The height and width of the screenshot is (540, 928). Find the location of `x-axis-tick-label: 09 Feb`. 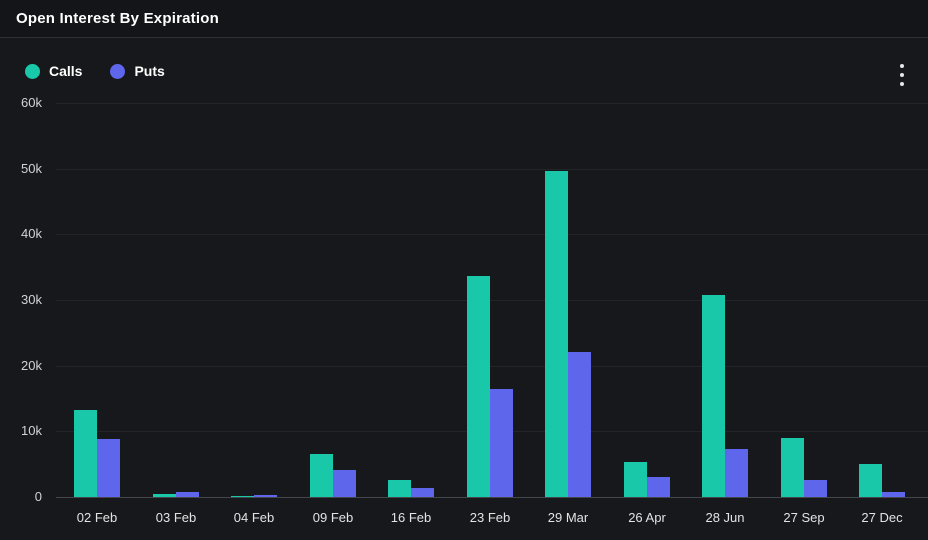

x-axis-tick-label: 09 Feb is located at coordinates (333, 517).